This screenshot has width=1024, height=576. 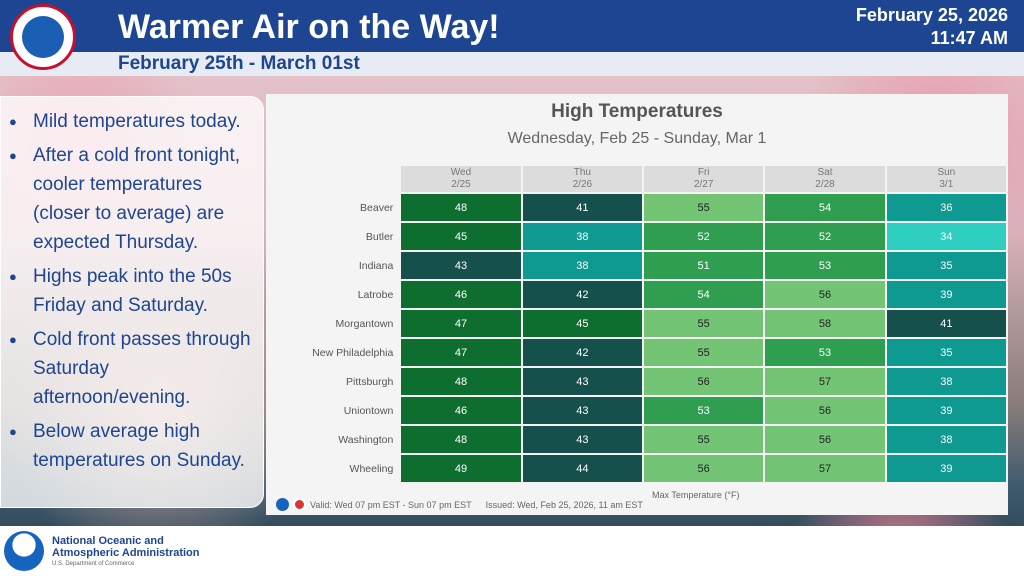 I want to click on noaa-line2: Atmospheric Administration, so click(x=126, y=553).